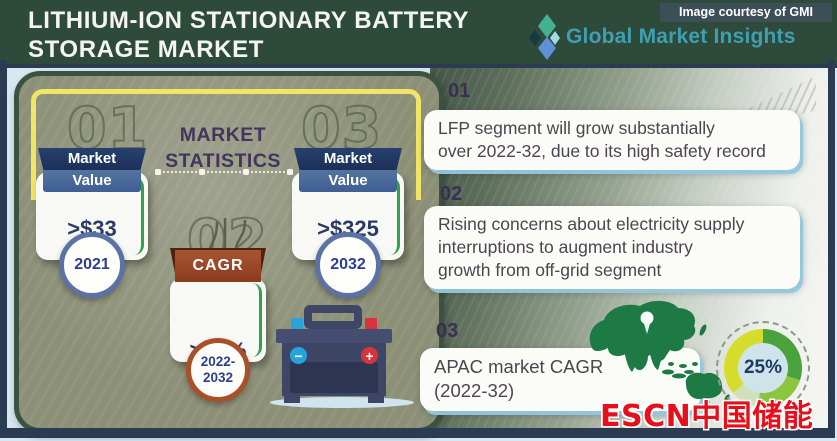 This screenshot has width=837, height=441. I want to click on gauge-tick-ring, so click(763, 368).